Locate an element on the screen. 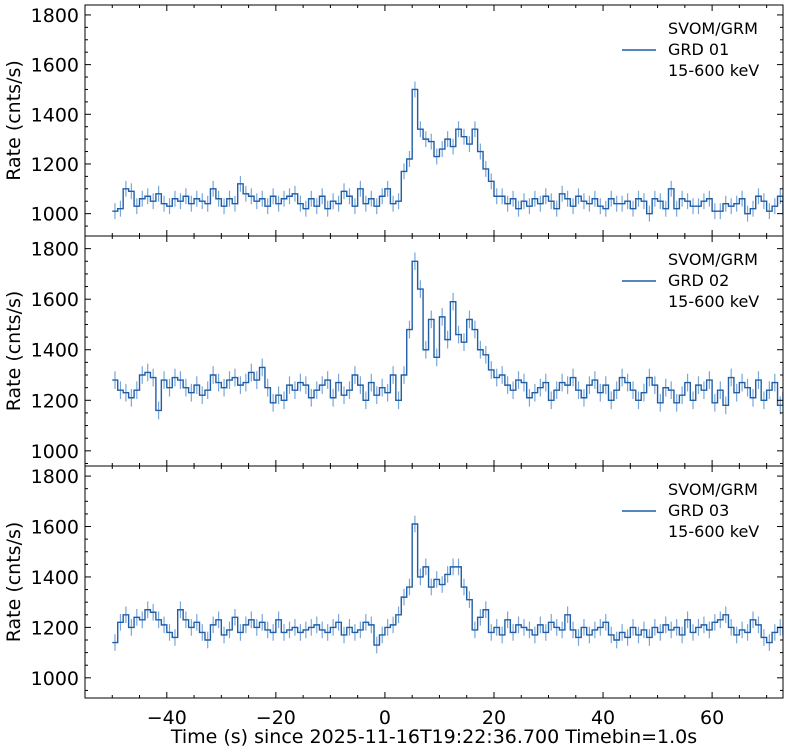  x-tick-label: 40 is located at coordinates (603, 718).